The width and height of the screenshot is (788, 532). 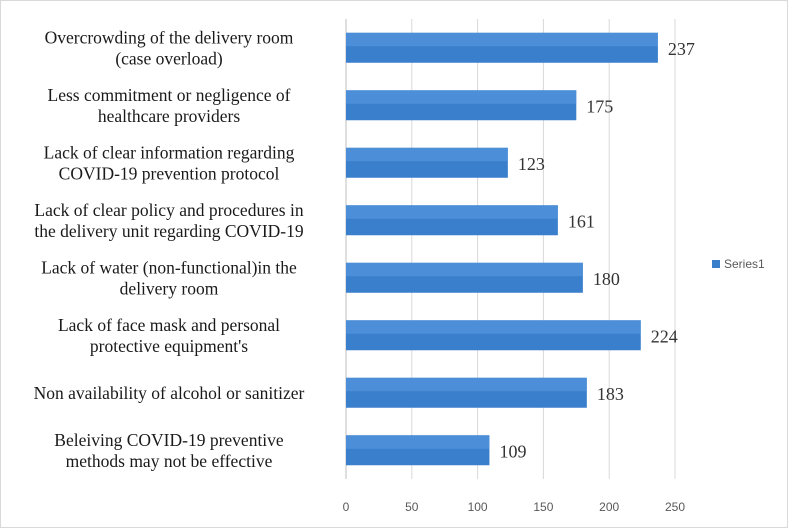 I want to click on category-label-line: protective equipment's, so click(x=169, y=346).